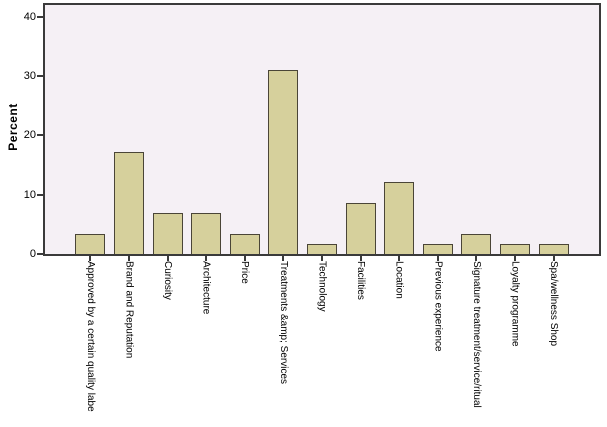 This screenshot has height=427, width=607. I want to click on x-label-slot: Brand and Reputation, so click(129, 341).